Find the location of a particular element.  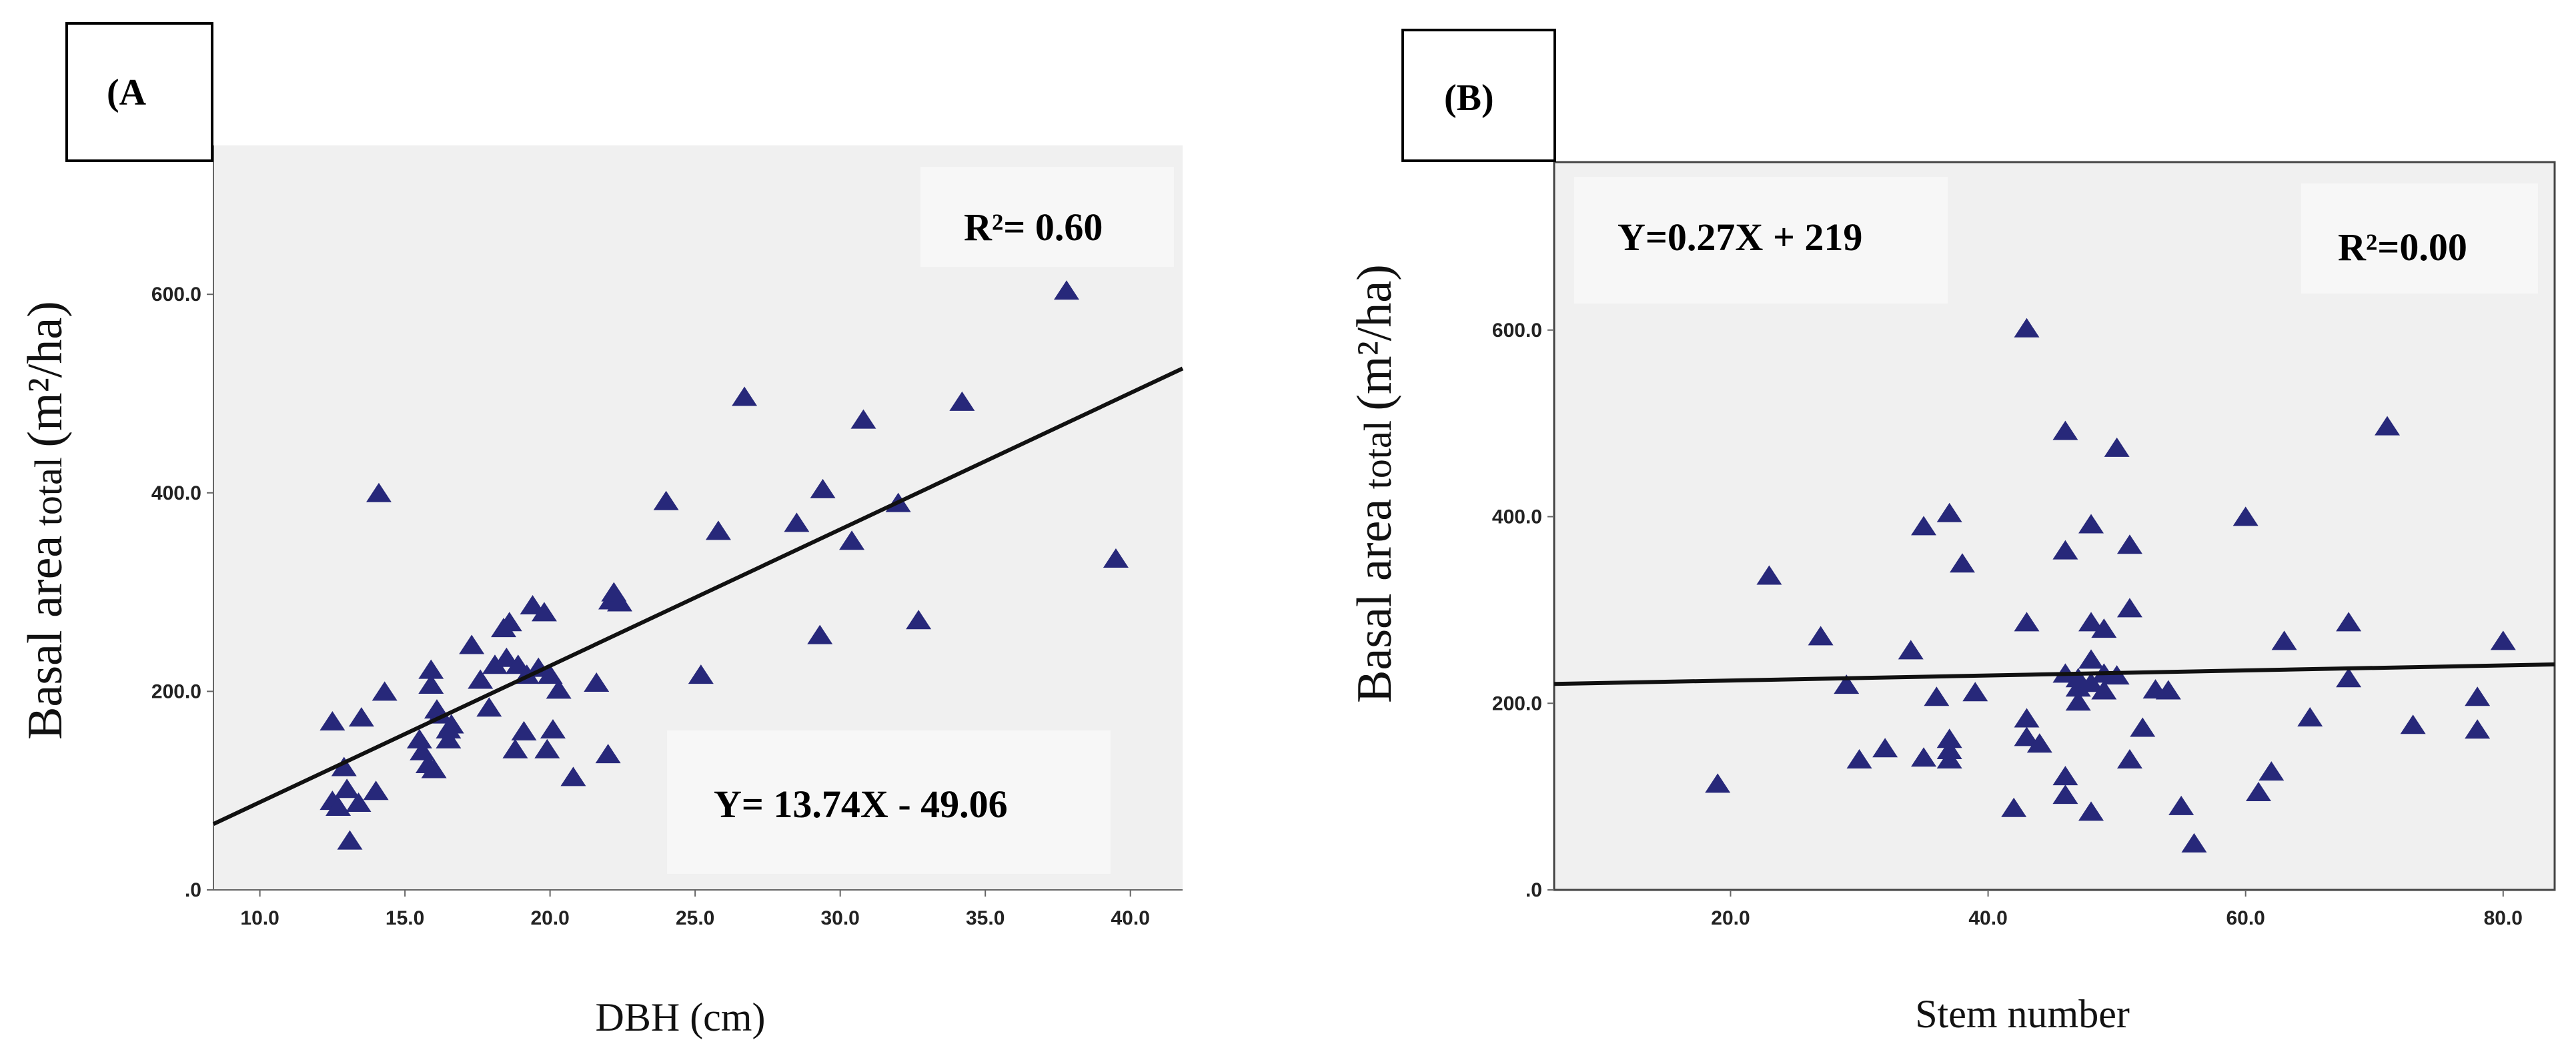

equation-box-a is located at coordinates (889, 802).